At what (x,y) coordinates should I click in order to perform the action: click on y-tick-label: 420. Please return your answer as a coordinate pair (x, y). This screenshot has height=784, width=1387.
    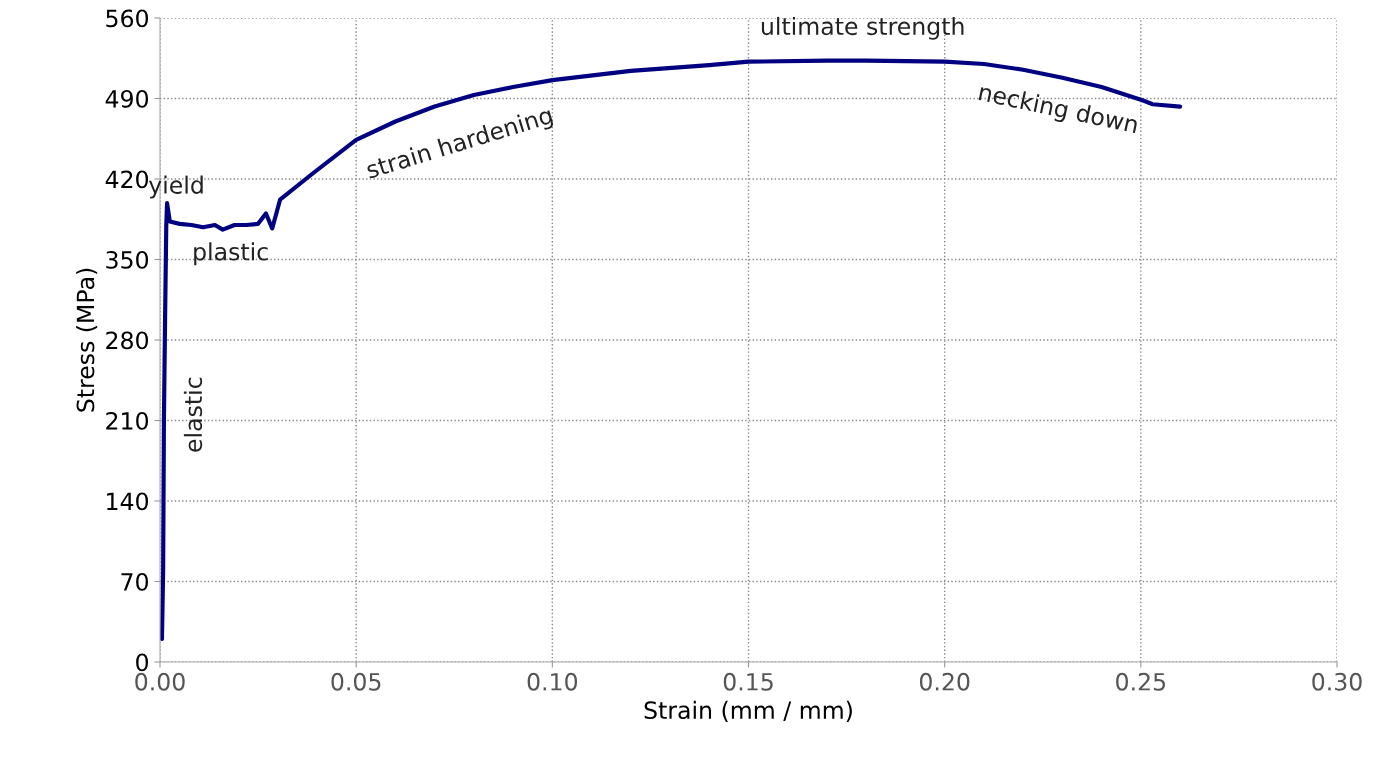
    Looking at the image, I should click on (127, 179).